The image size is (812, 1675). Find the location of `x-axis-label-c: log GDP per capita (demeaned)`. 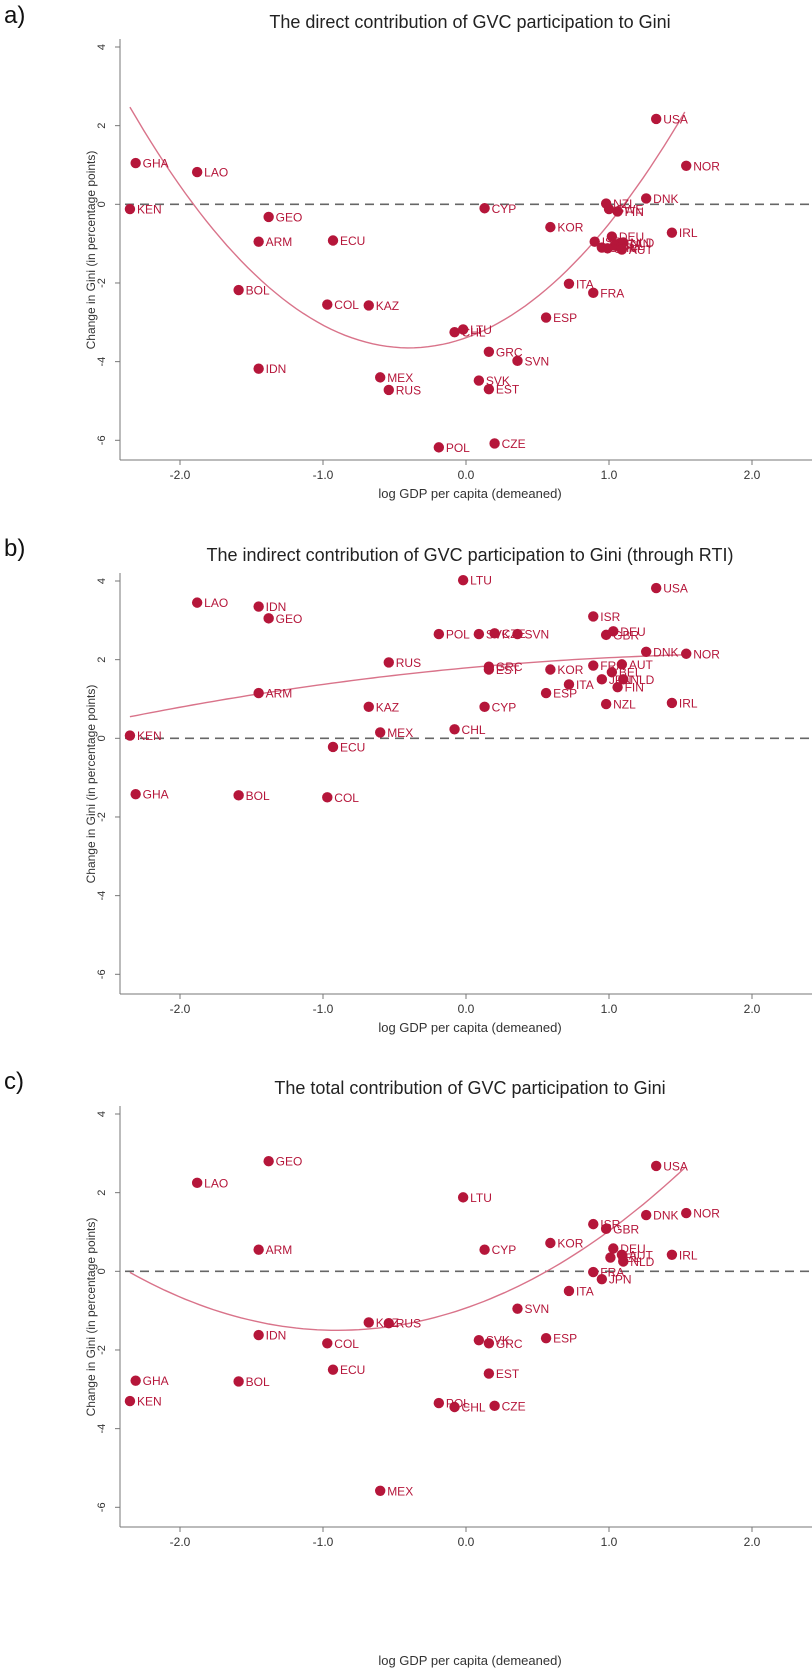

x-axis-label-c: log GDP per capita (demeaned) is located at coordinates (470, 1660).